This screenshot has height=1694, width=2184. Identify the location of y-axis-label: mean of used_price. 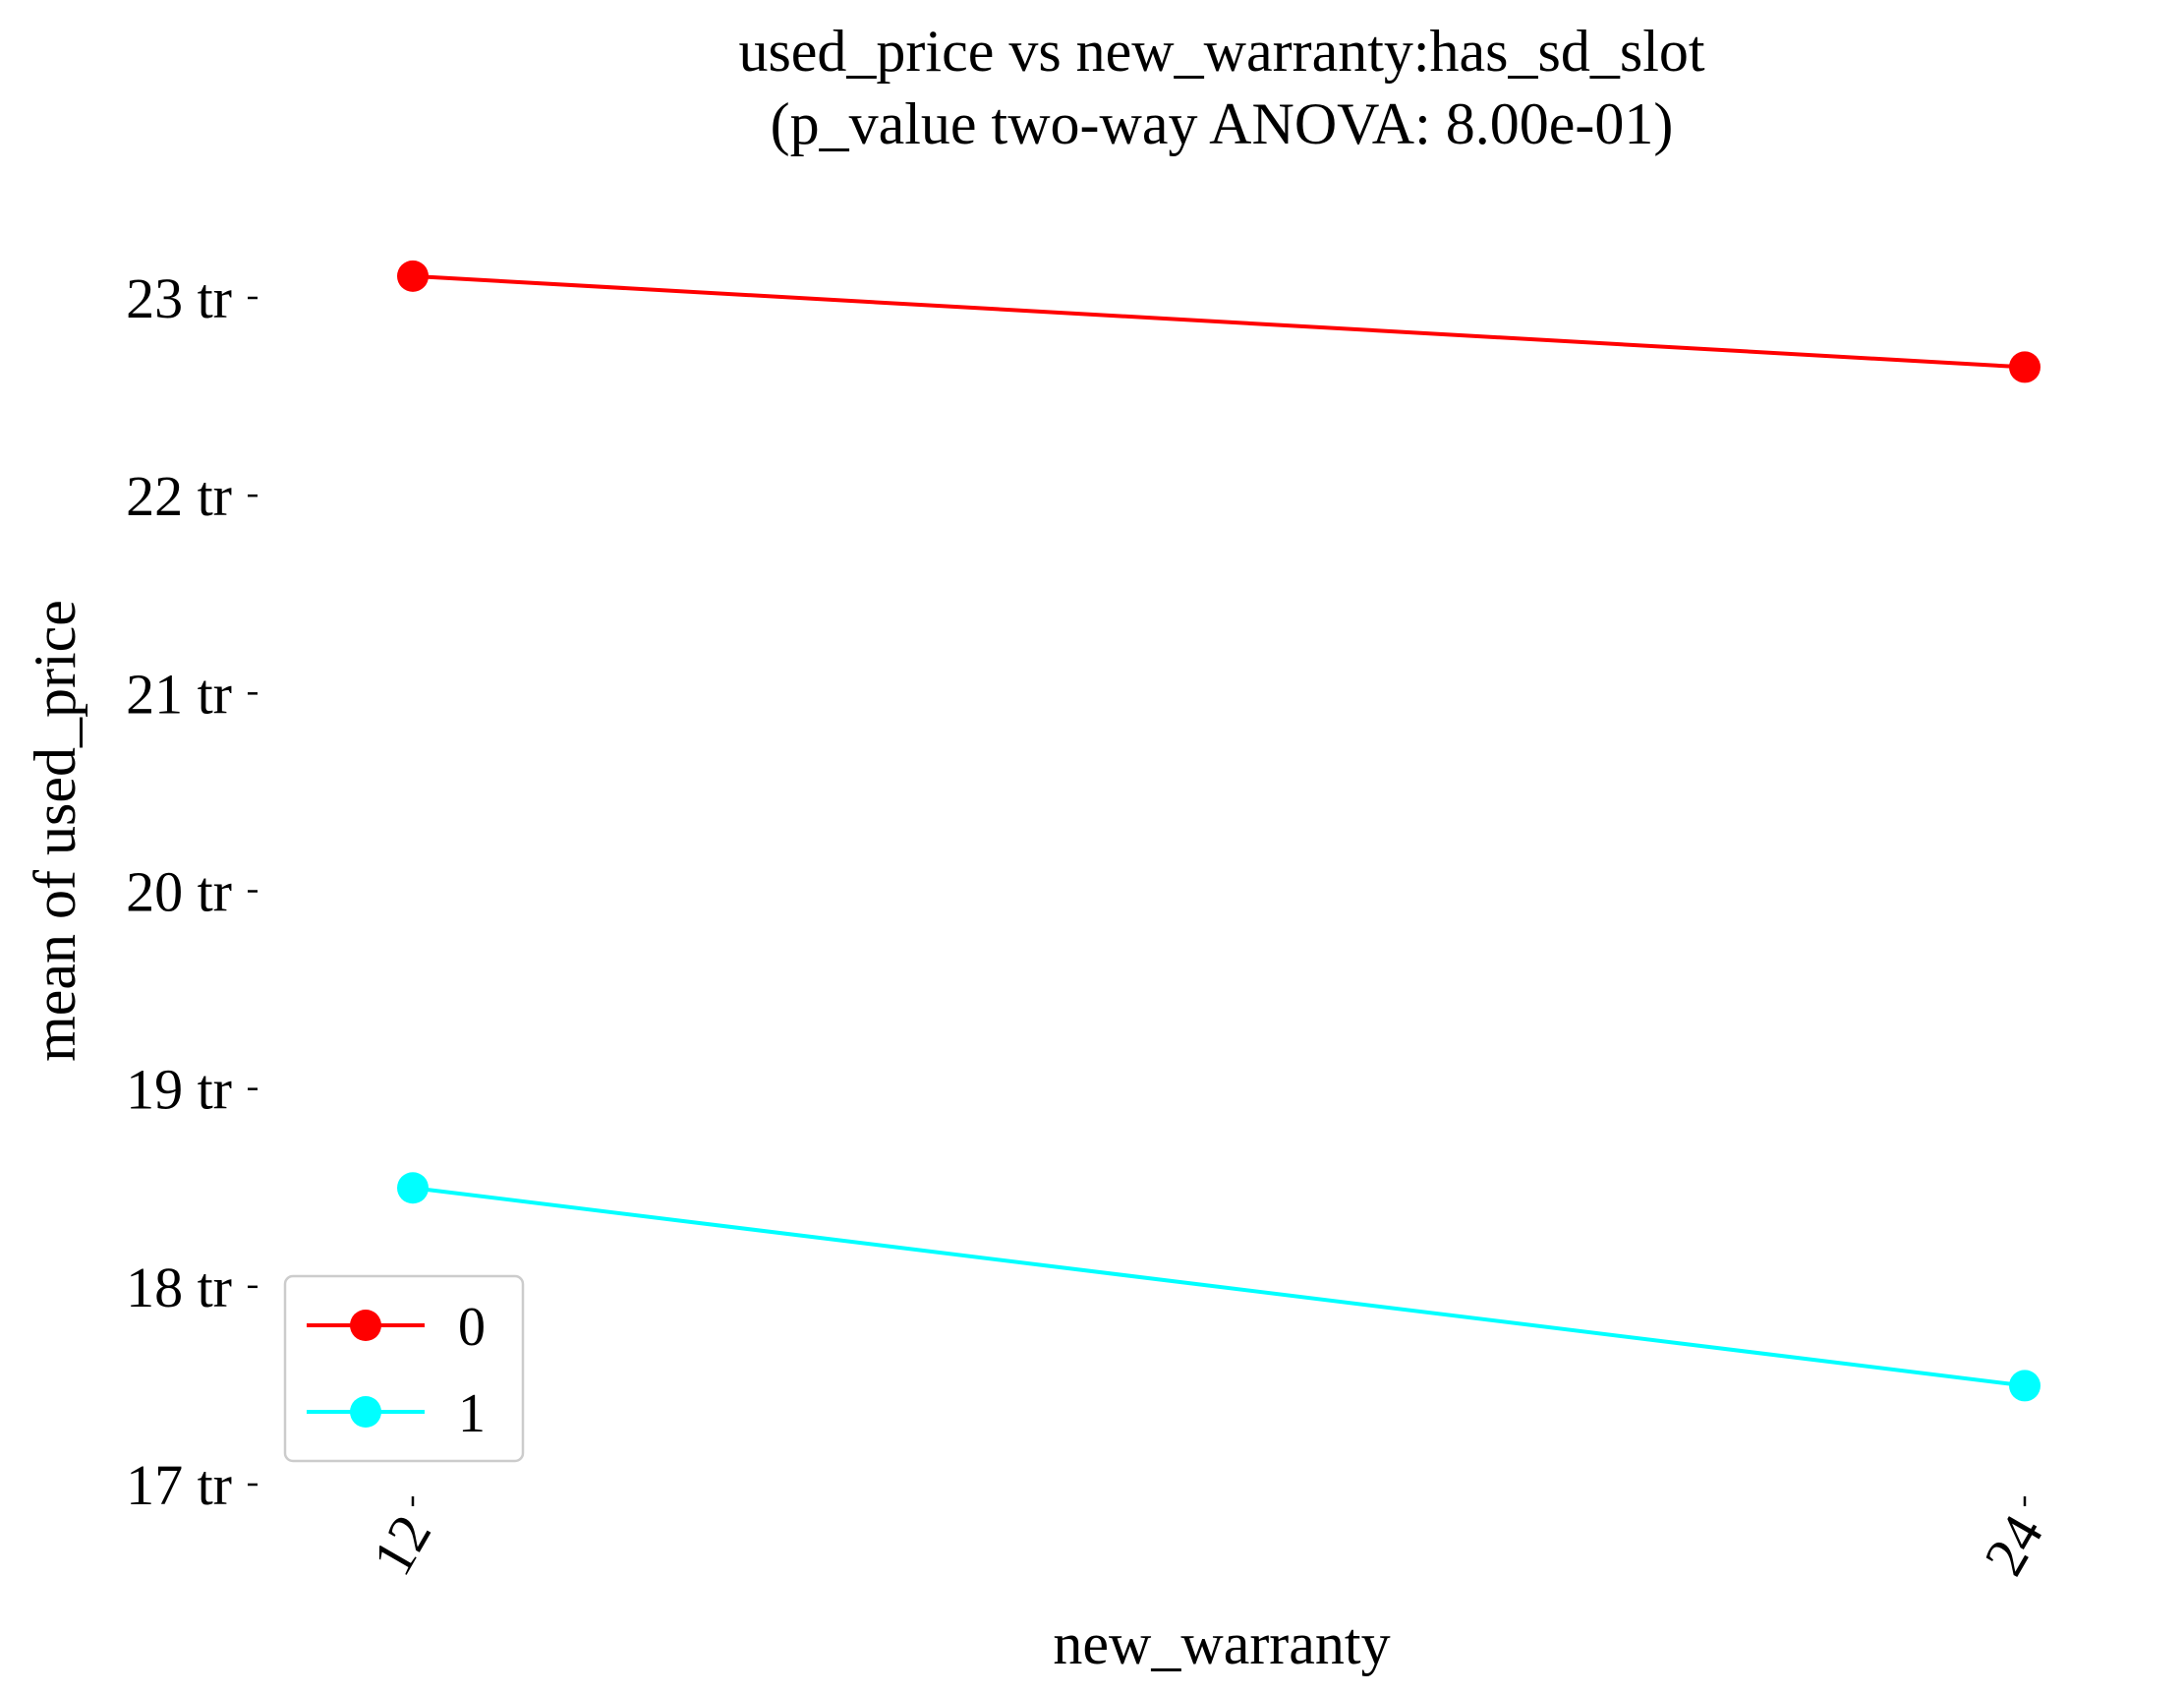
(55, 831).